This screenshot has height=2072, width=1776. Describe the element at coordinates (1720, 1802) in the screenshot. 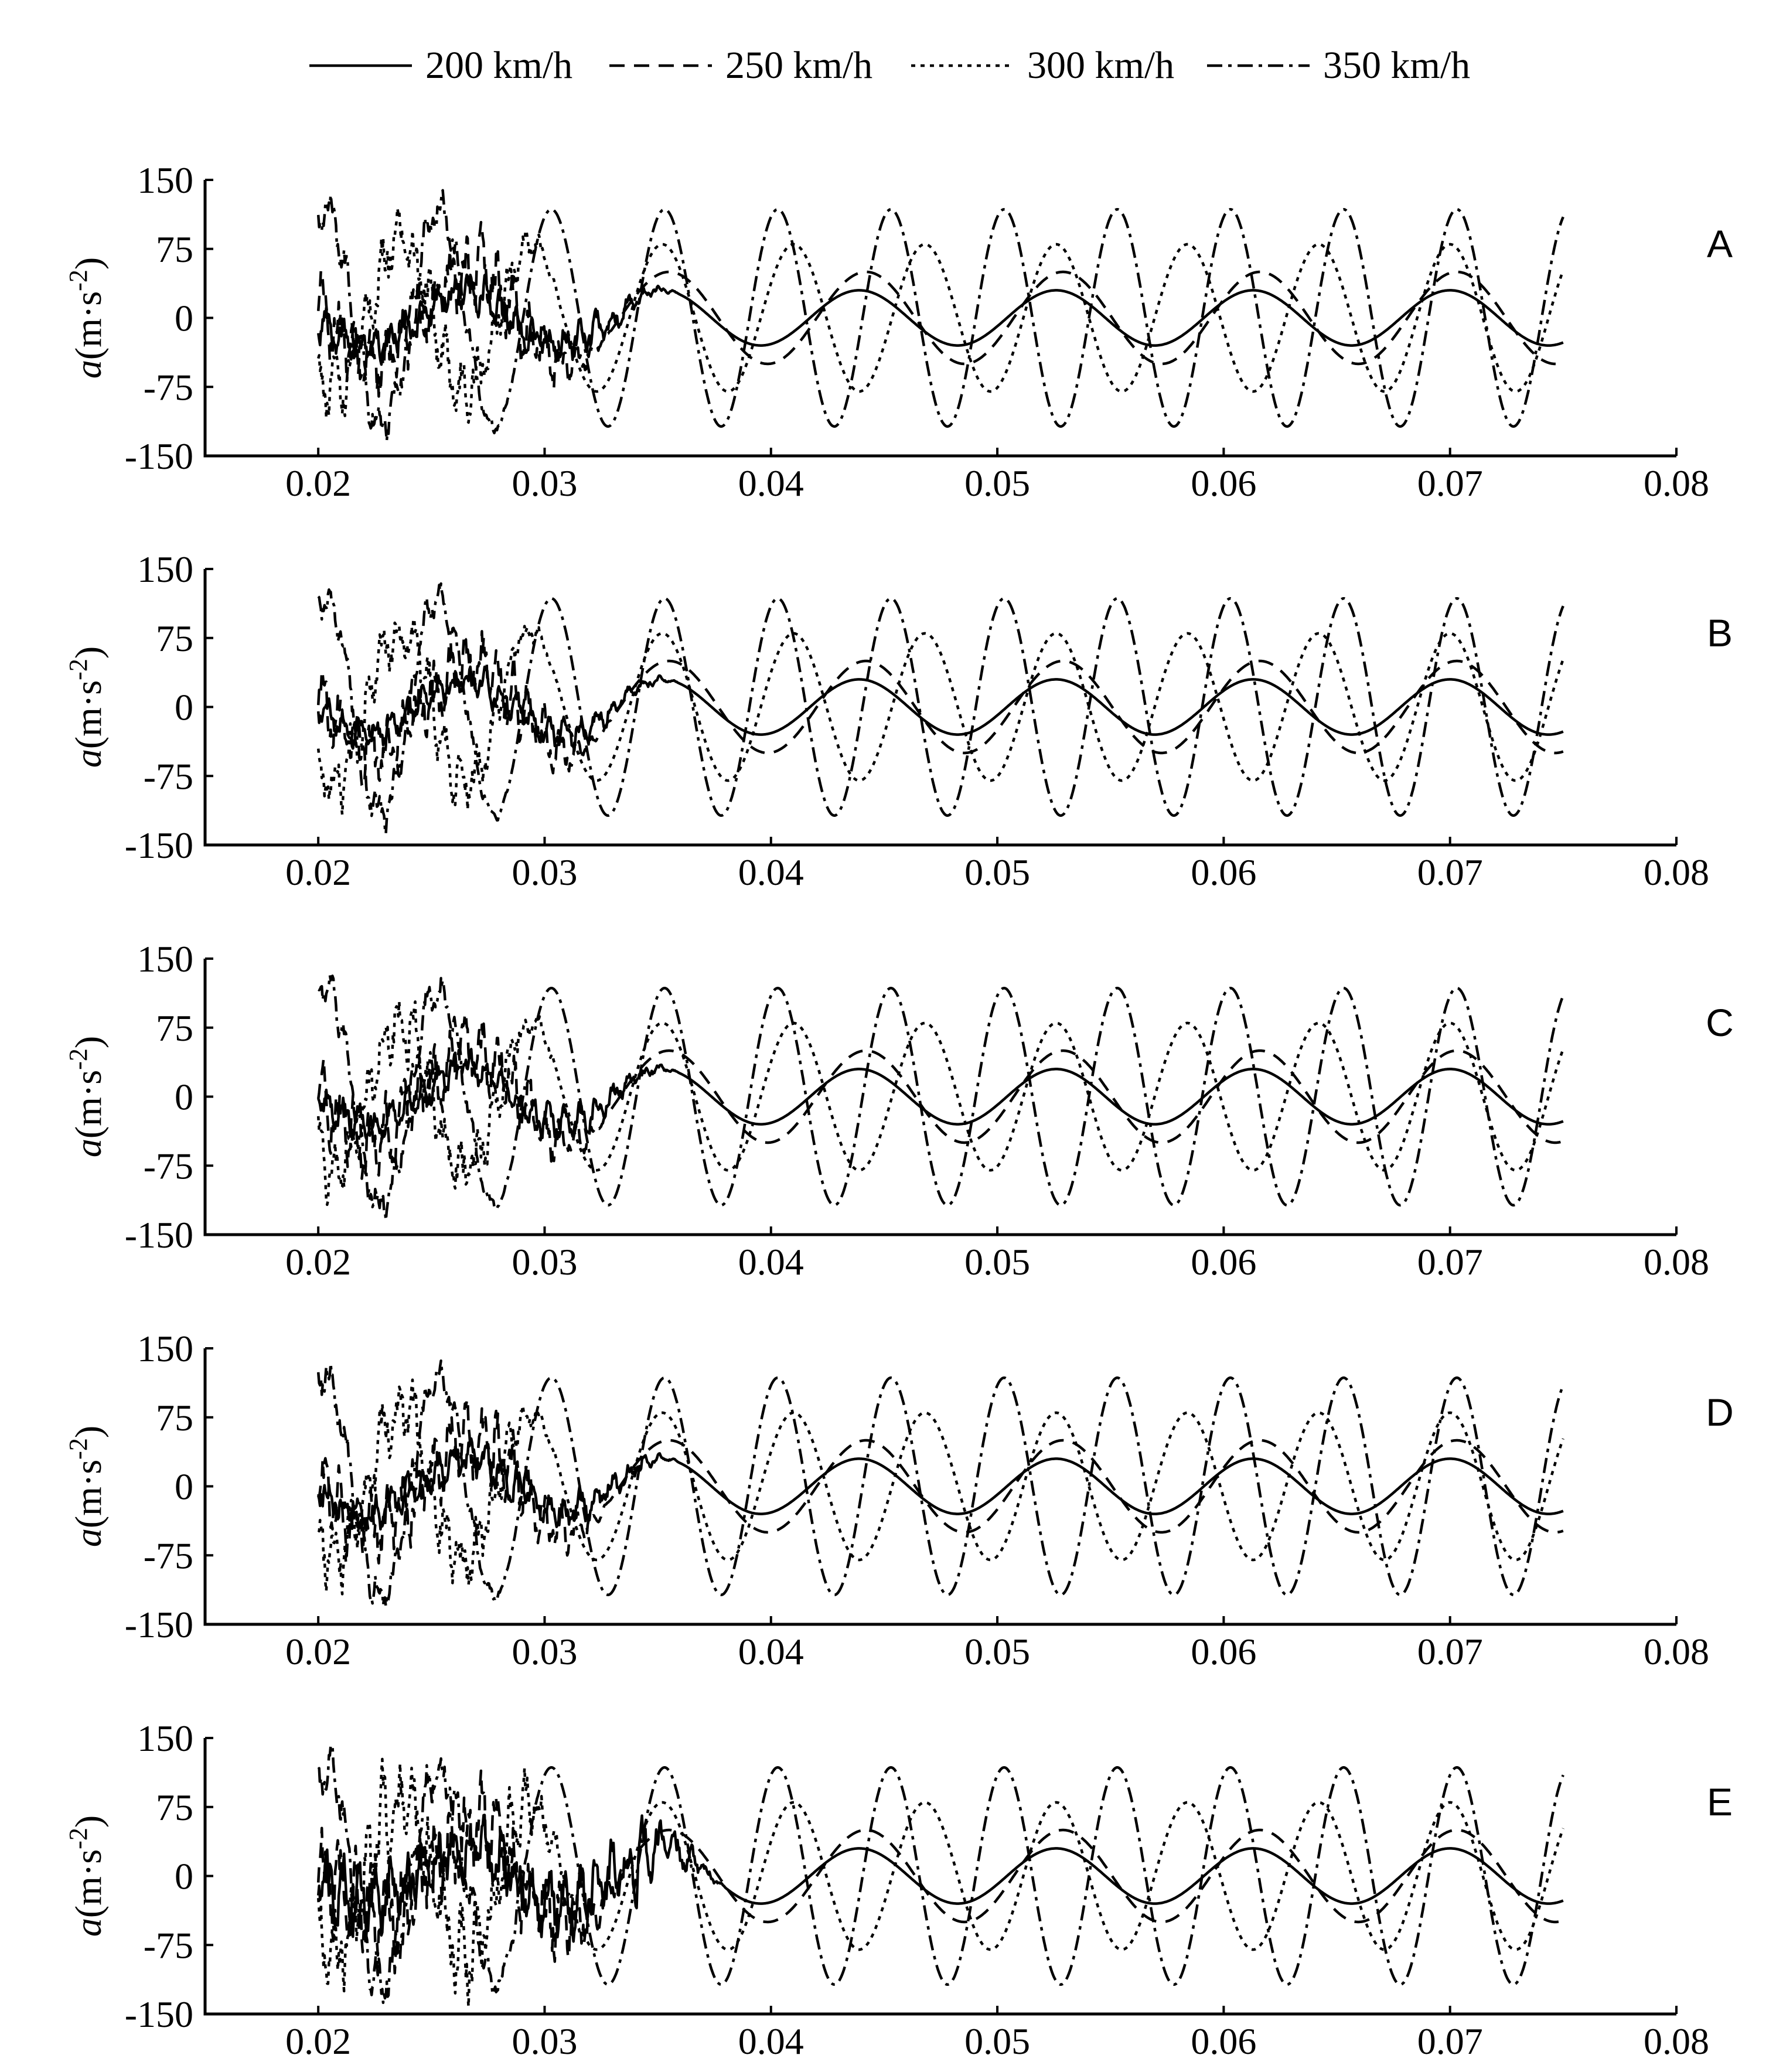

I see `panel-label: E` at that location.